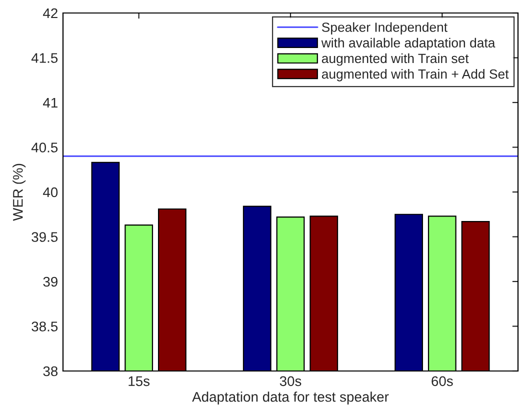 The width and height of the screenshot is (530, 416). What do you see at coordinates (408, 44) in the screenshot?
I see `legend-label: with available adaptation data` at bounding box center [408, 44].